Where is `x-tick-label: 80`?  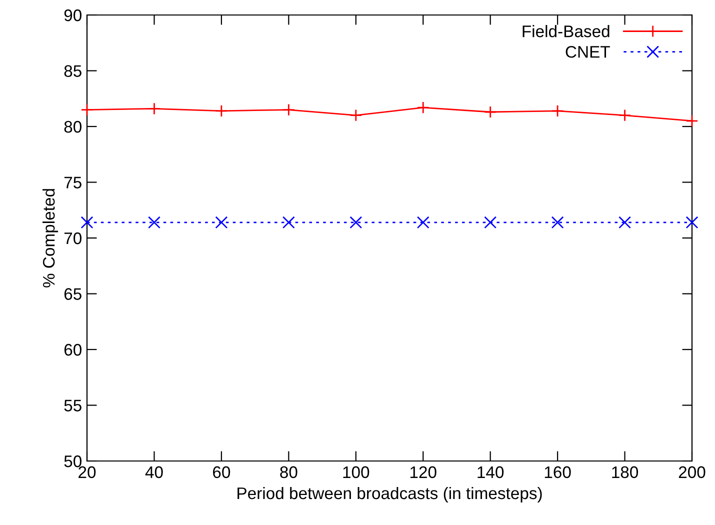
x-tick-label: 80 is located at coordinates (289, 472).